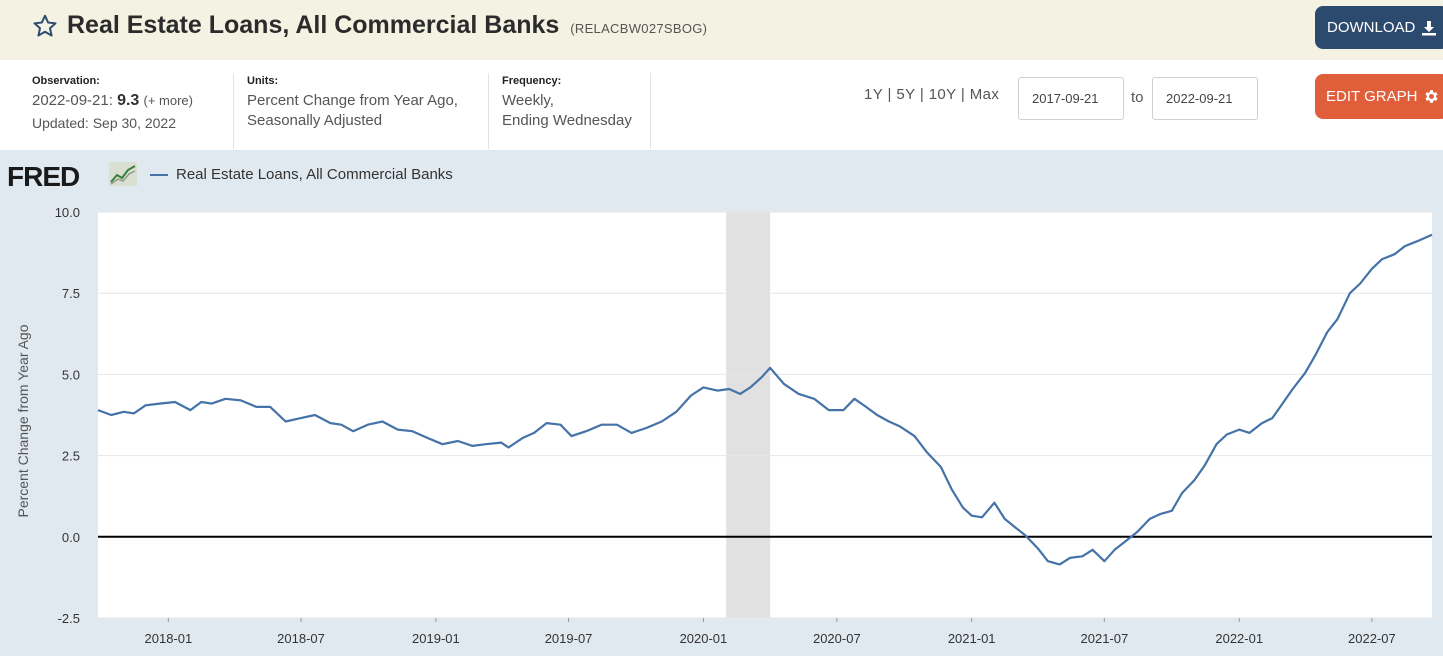 Image resolution: width=1443 pixels, height=656 pixels. Describe the element at coordinates (1071, 98) in the screenshot. I see `start-date-input: 2017-09-21` at that location.